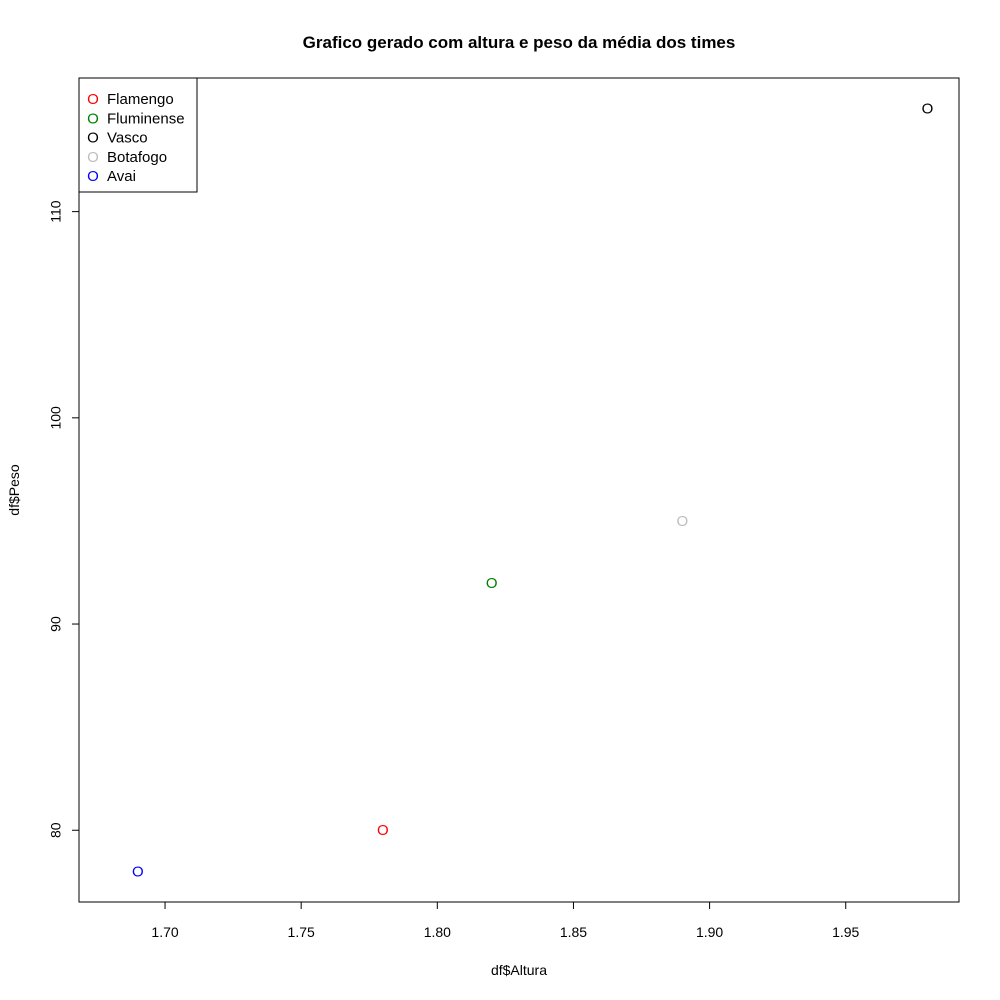  Describe the element at coordinates (573, 932) in the screenshot. I see `x-tick-label: 1.85` at that location.